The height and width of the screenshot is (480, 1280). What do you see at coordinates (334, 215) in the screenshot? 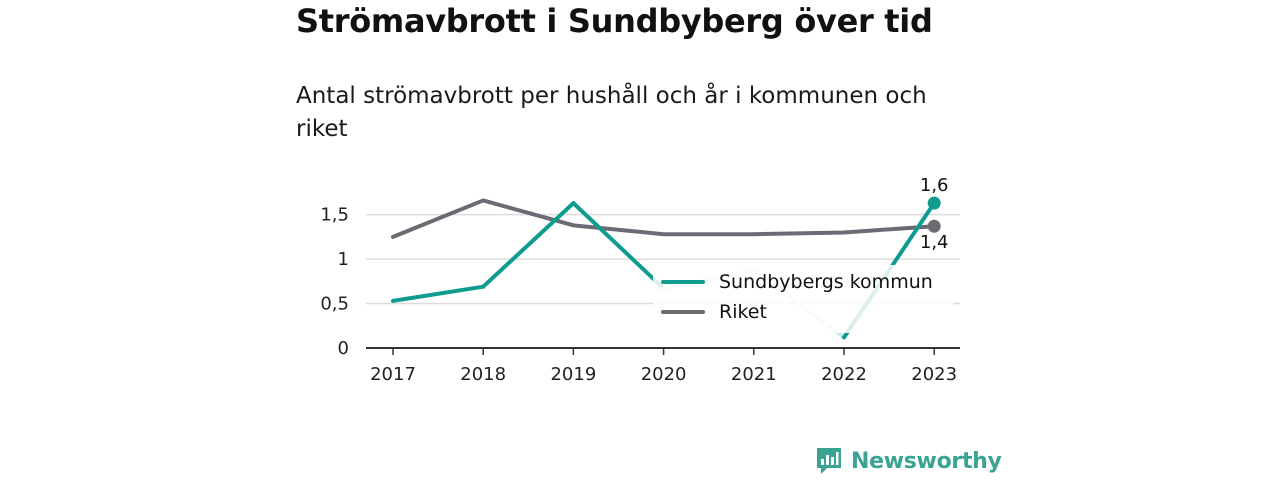
I see `y-tick-label: 1,5` at bounding box center [334, 215].